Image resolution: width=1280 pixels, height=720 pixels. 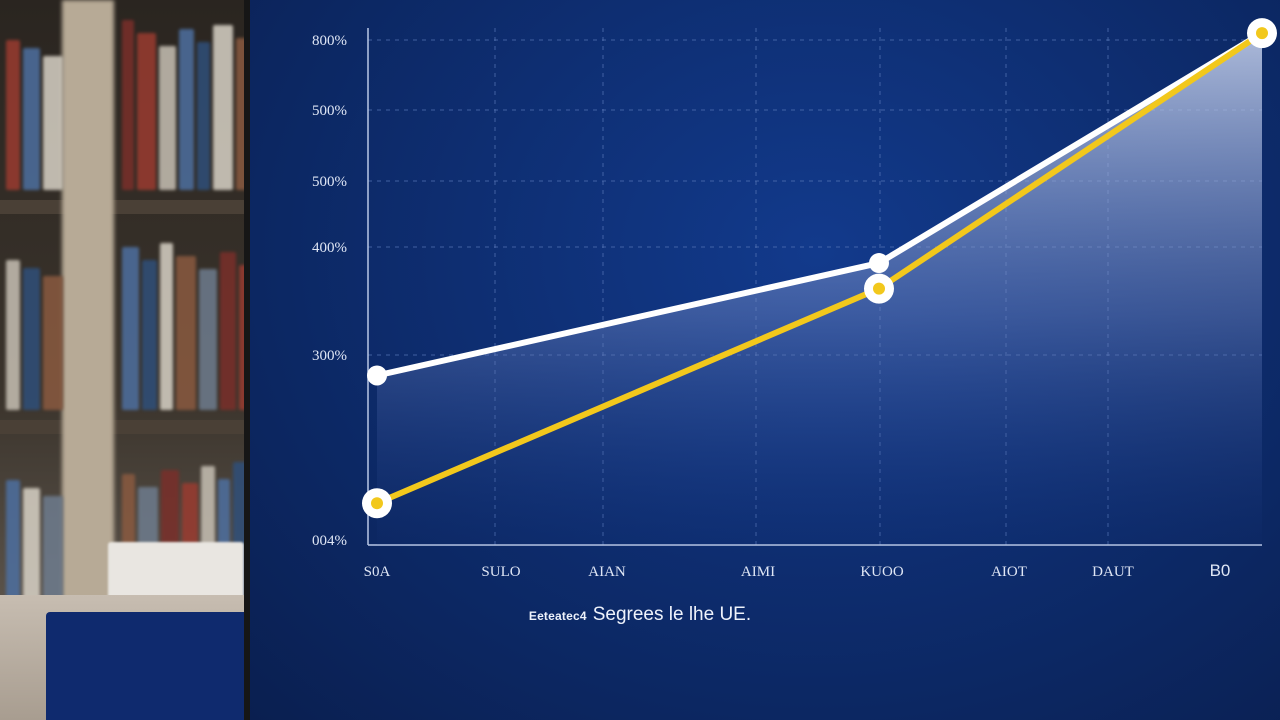 What do you see at coordinates (329, 248) in the screenshot?
I see `y-tick-label: 400%` at bounding box center [329, 248].